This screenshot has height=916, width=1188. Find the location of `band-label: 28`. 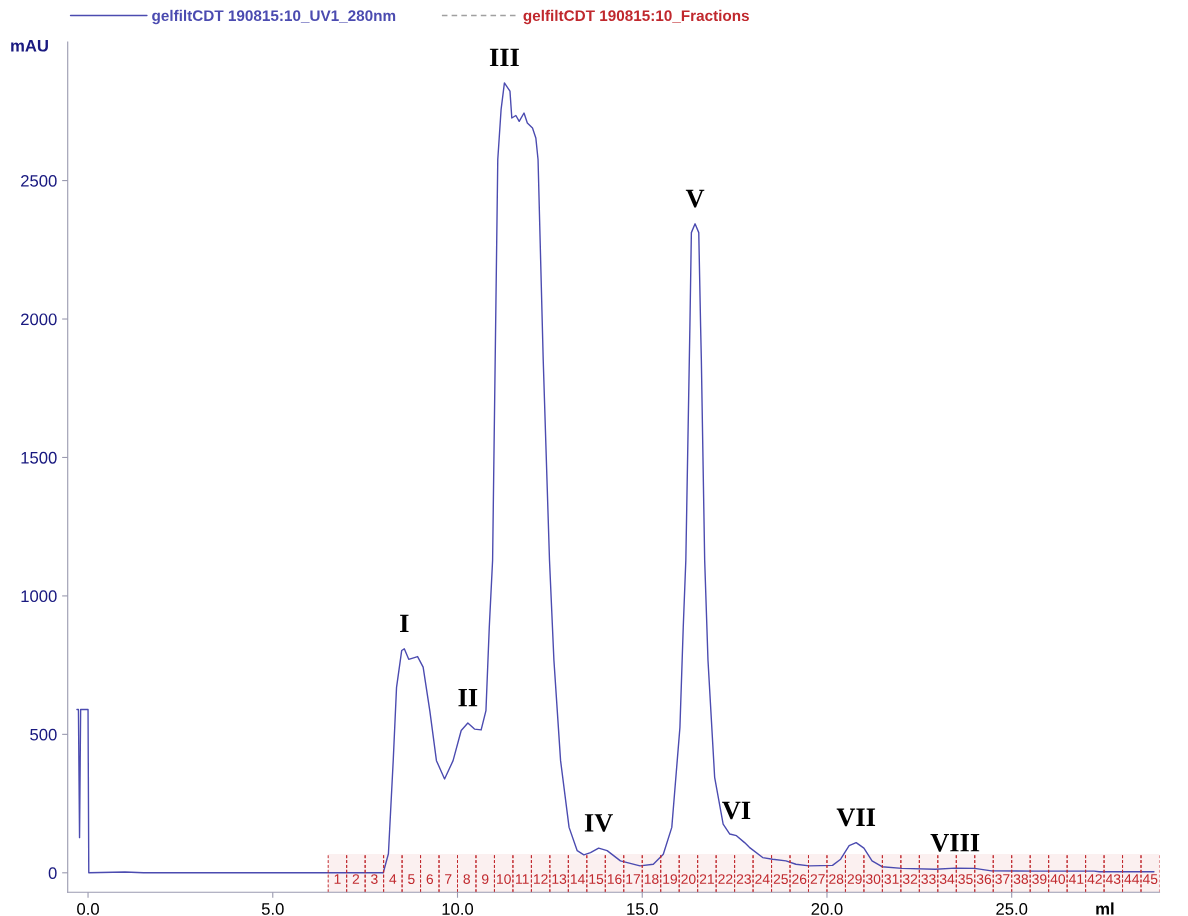

band-label: 28 is located at coordinates (836, 879).